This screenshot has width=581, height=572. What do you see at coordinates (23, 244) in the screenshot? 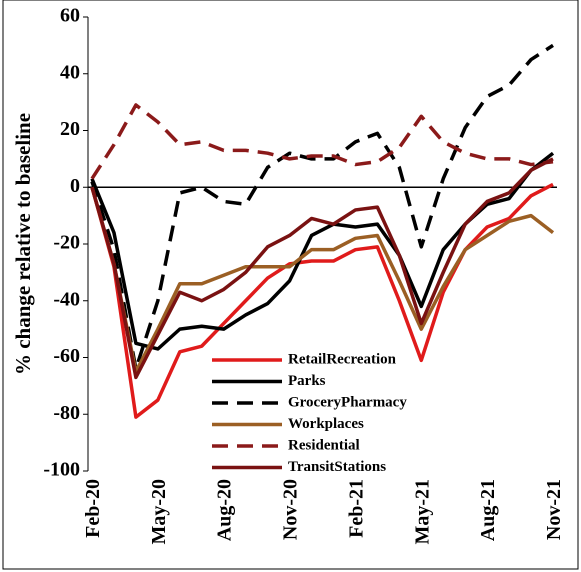
I see `y-axis-title: % change relative to baseline` at bounding box center [23, 244].